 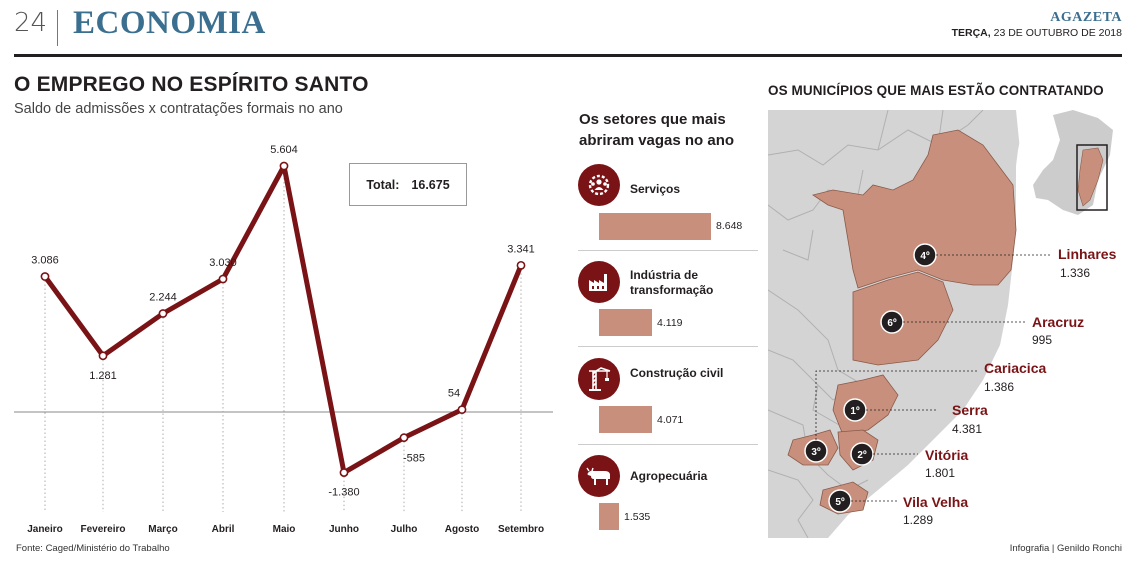 What do you see at coordinates (672, 282) in the screenshot?
I see `sector-label: Indústria de transformação` at bounding box center [672, 282].